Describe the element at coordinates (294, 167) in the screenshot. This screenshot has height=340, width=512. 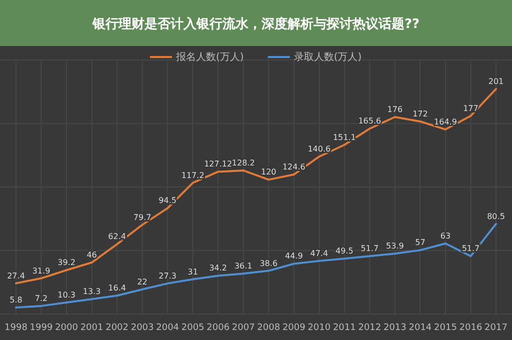
I see `data-label: 124.6` at that location.